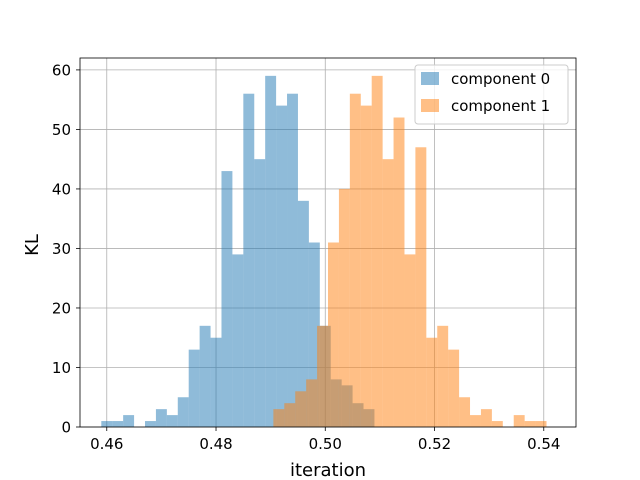 This screenshot has height=480, width=640. I want to click on y-tick-label: 60, so click(61, 70).